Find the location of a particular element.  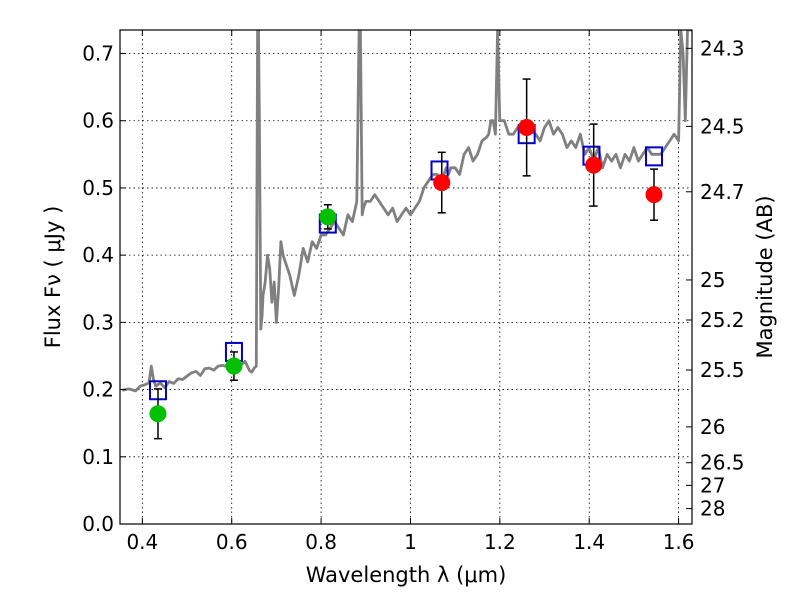

x-tick-label: 0.6 is located at coordinates (232, 542).